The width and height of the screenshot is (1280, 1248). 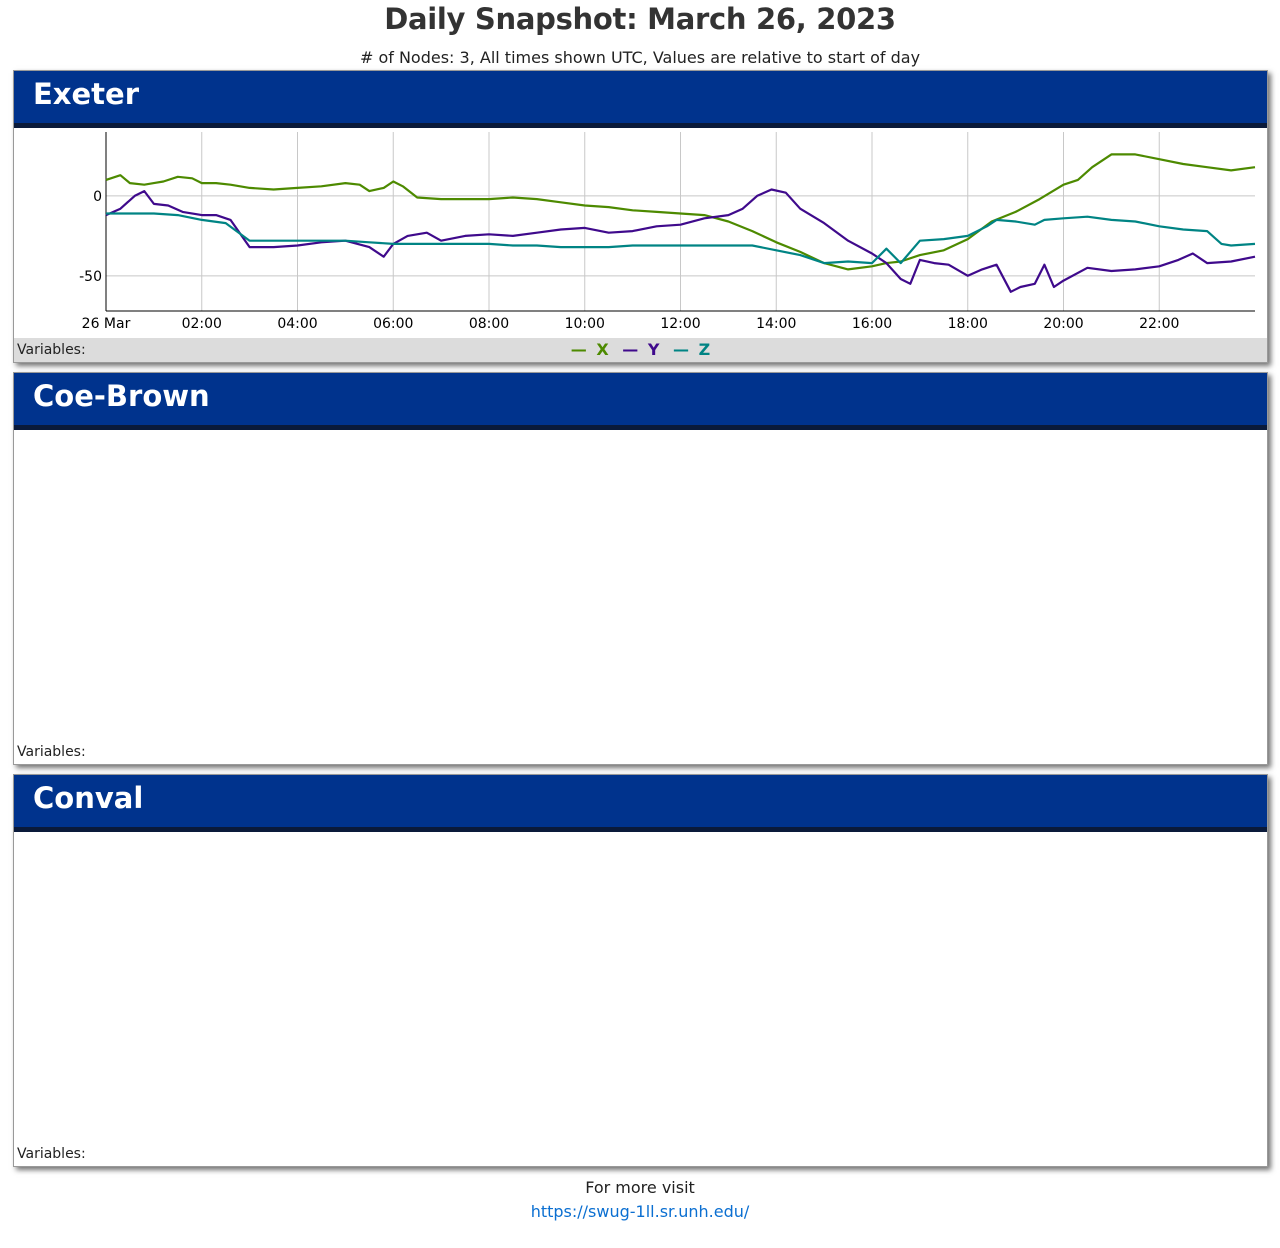 What do you see at coordinates (872, 324) in the screenshot?
I see `x-tick-label: 16:00` at bounding box center [872, 324].